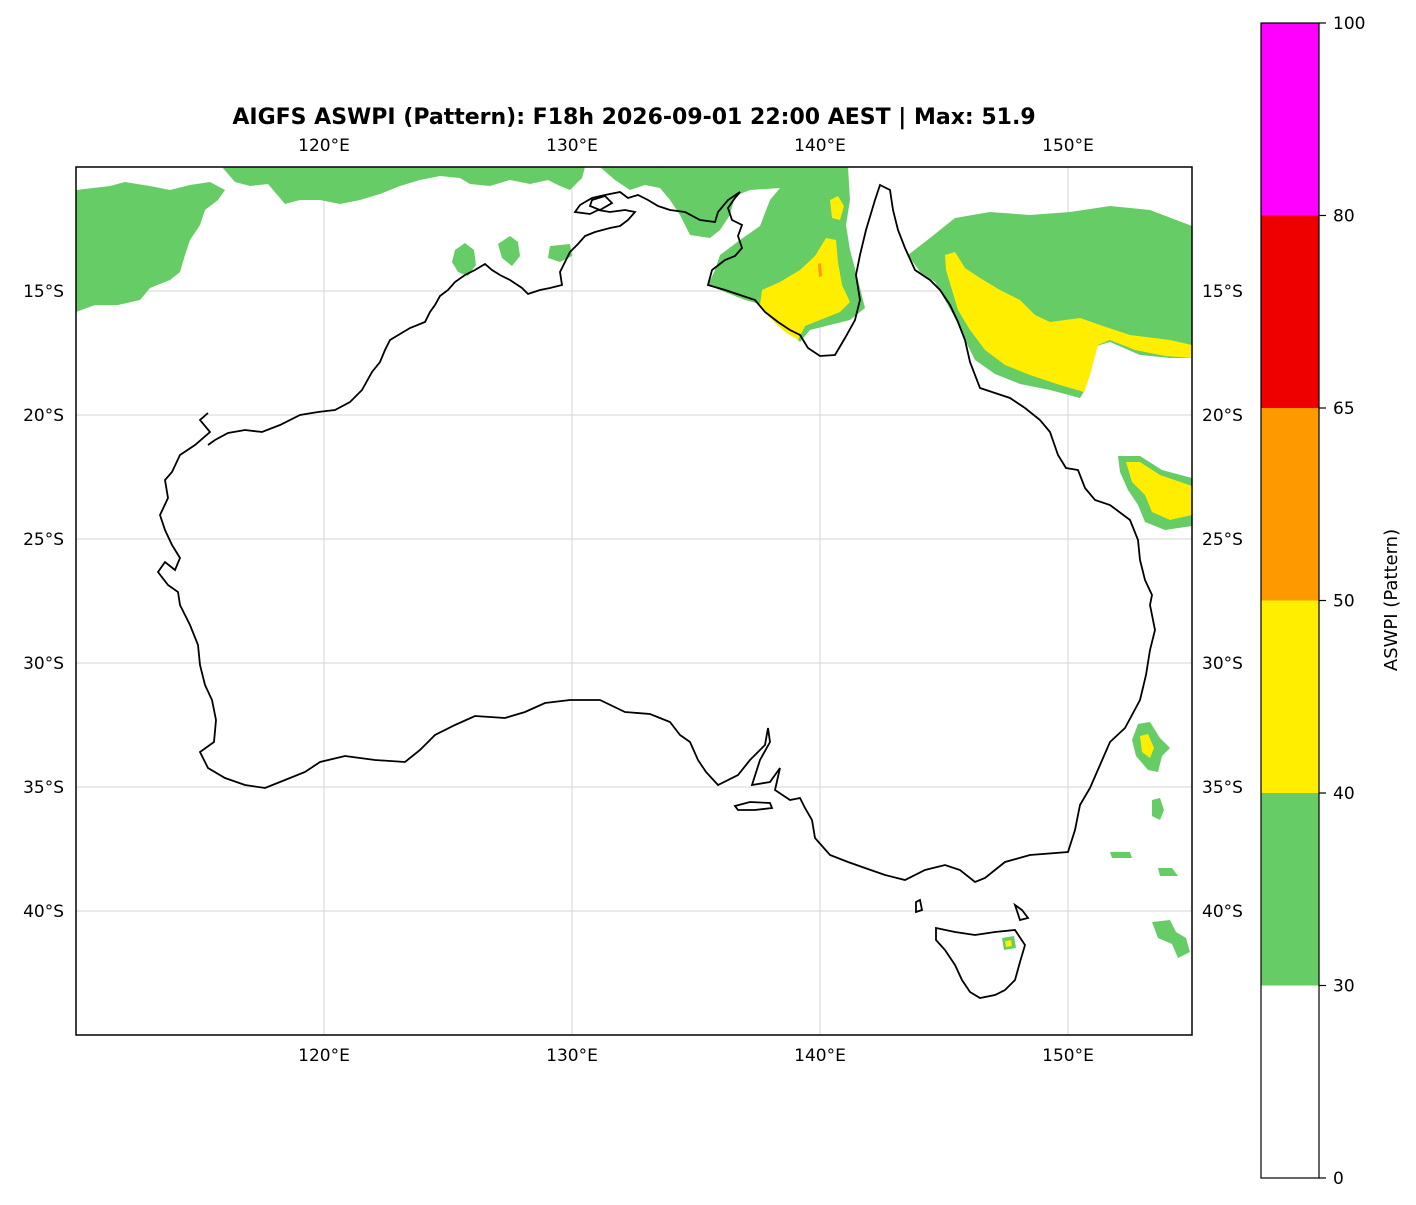 This screenshot has height=1205, width=1416. What do you see at coordinates (601, 202) in the screenshot?
I see `melville-island` at bounding box center [601, 202].